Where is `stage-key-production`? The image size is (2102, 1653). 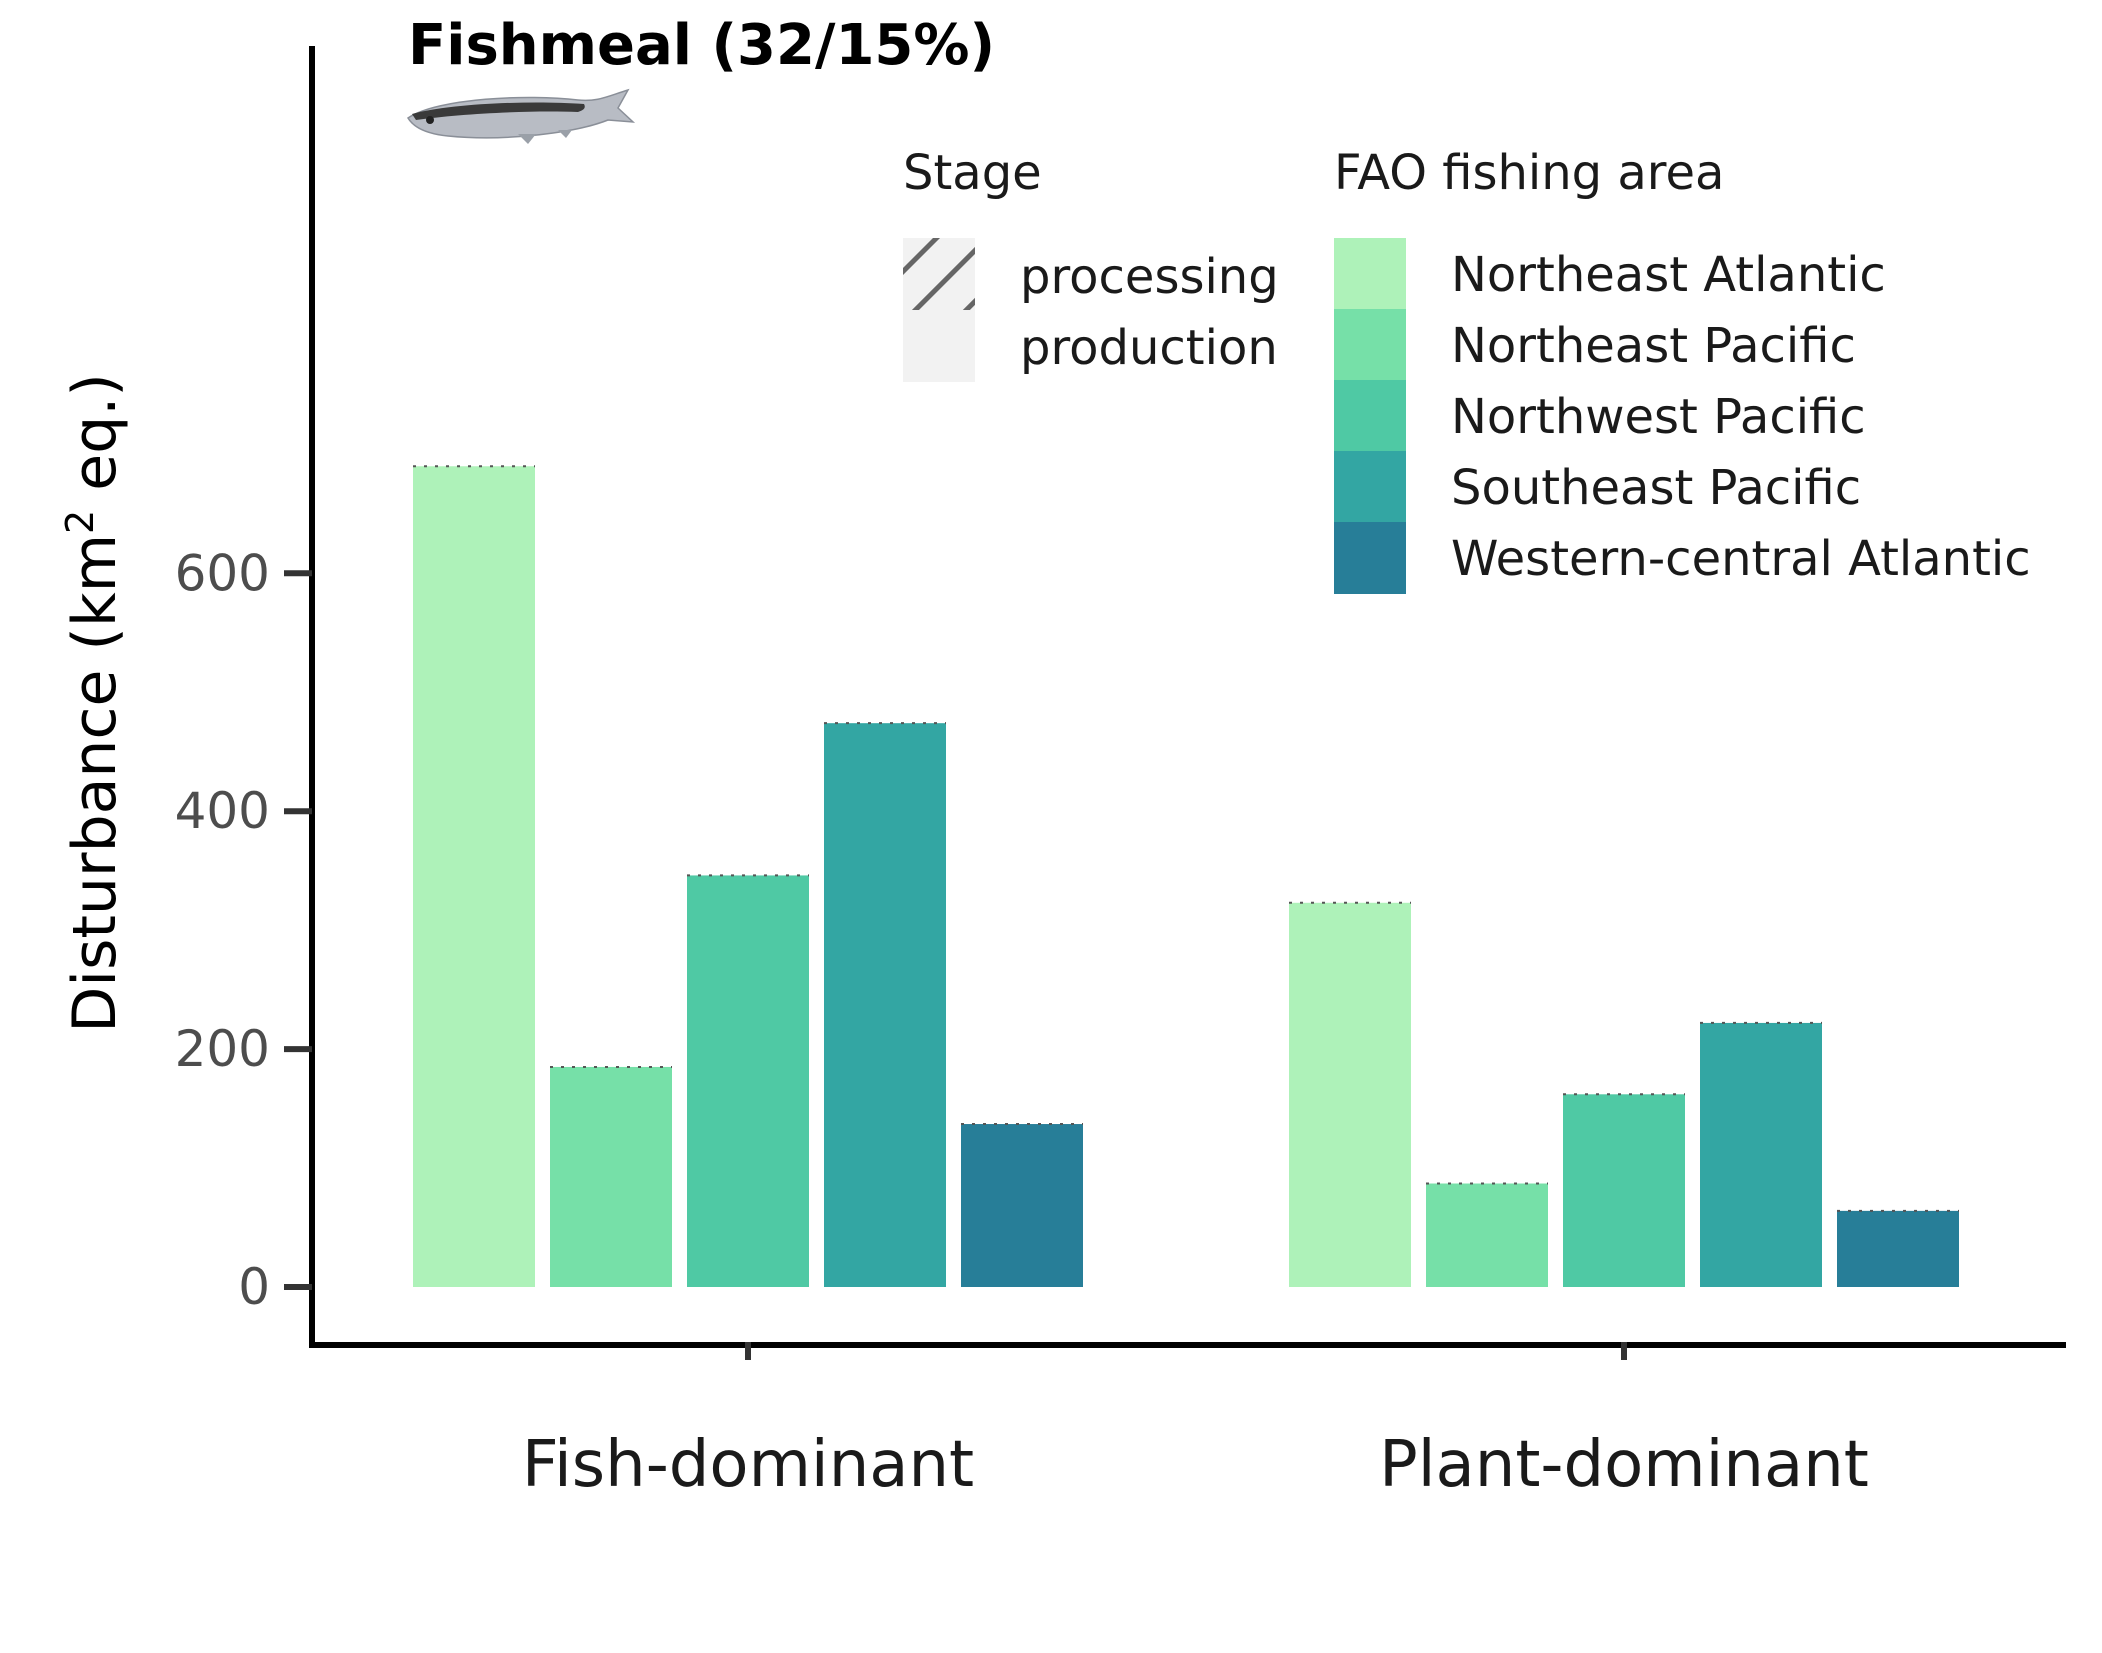
stage-key-production is located at coordinates (939, 346).